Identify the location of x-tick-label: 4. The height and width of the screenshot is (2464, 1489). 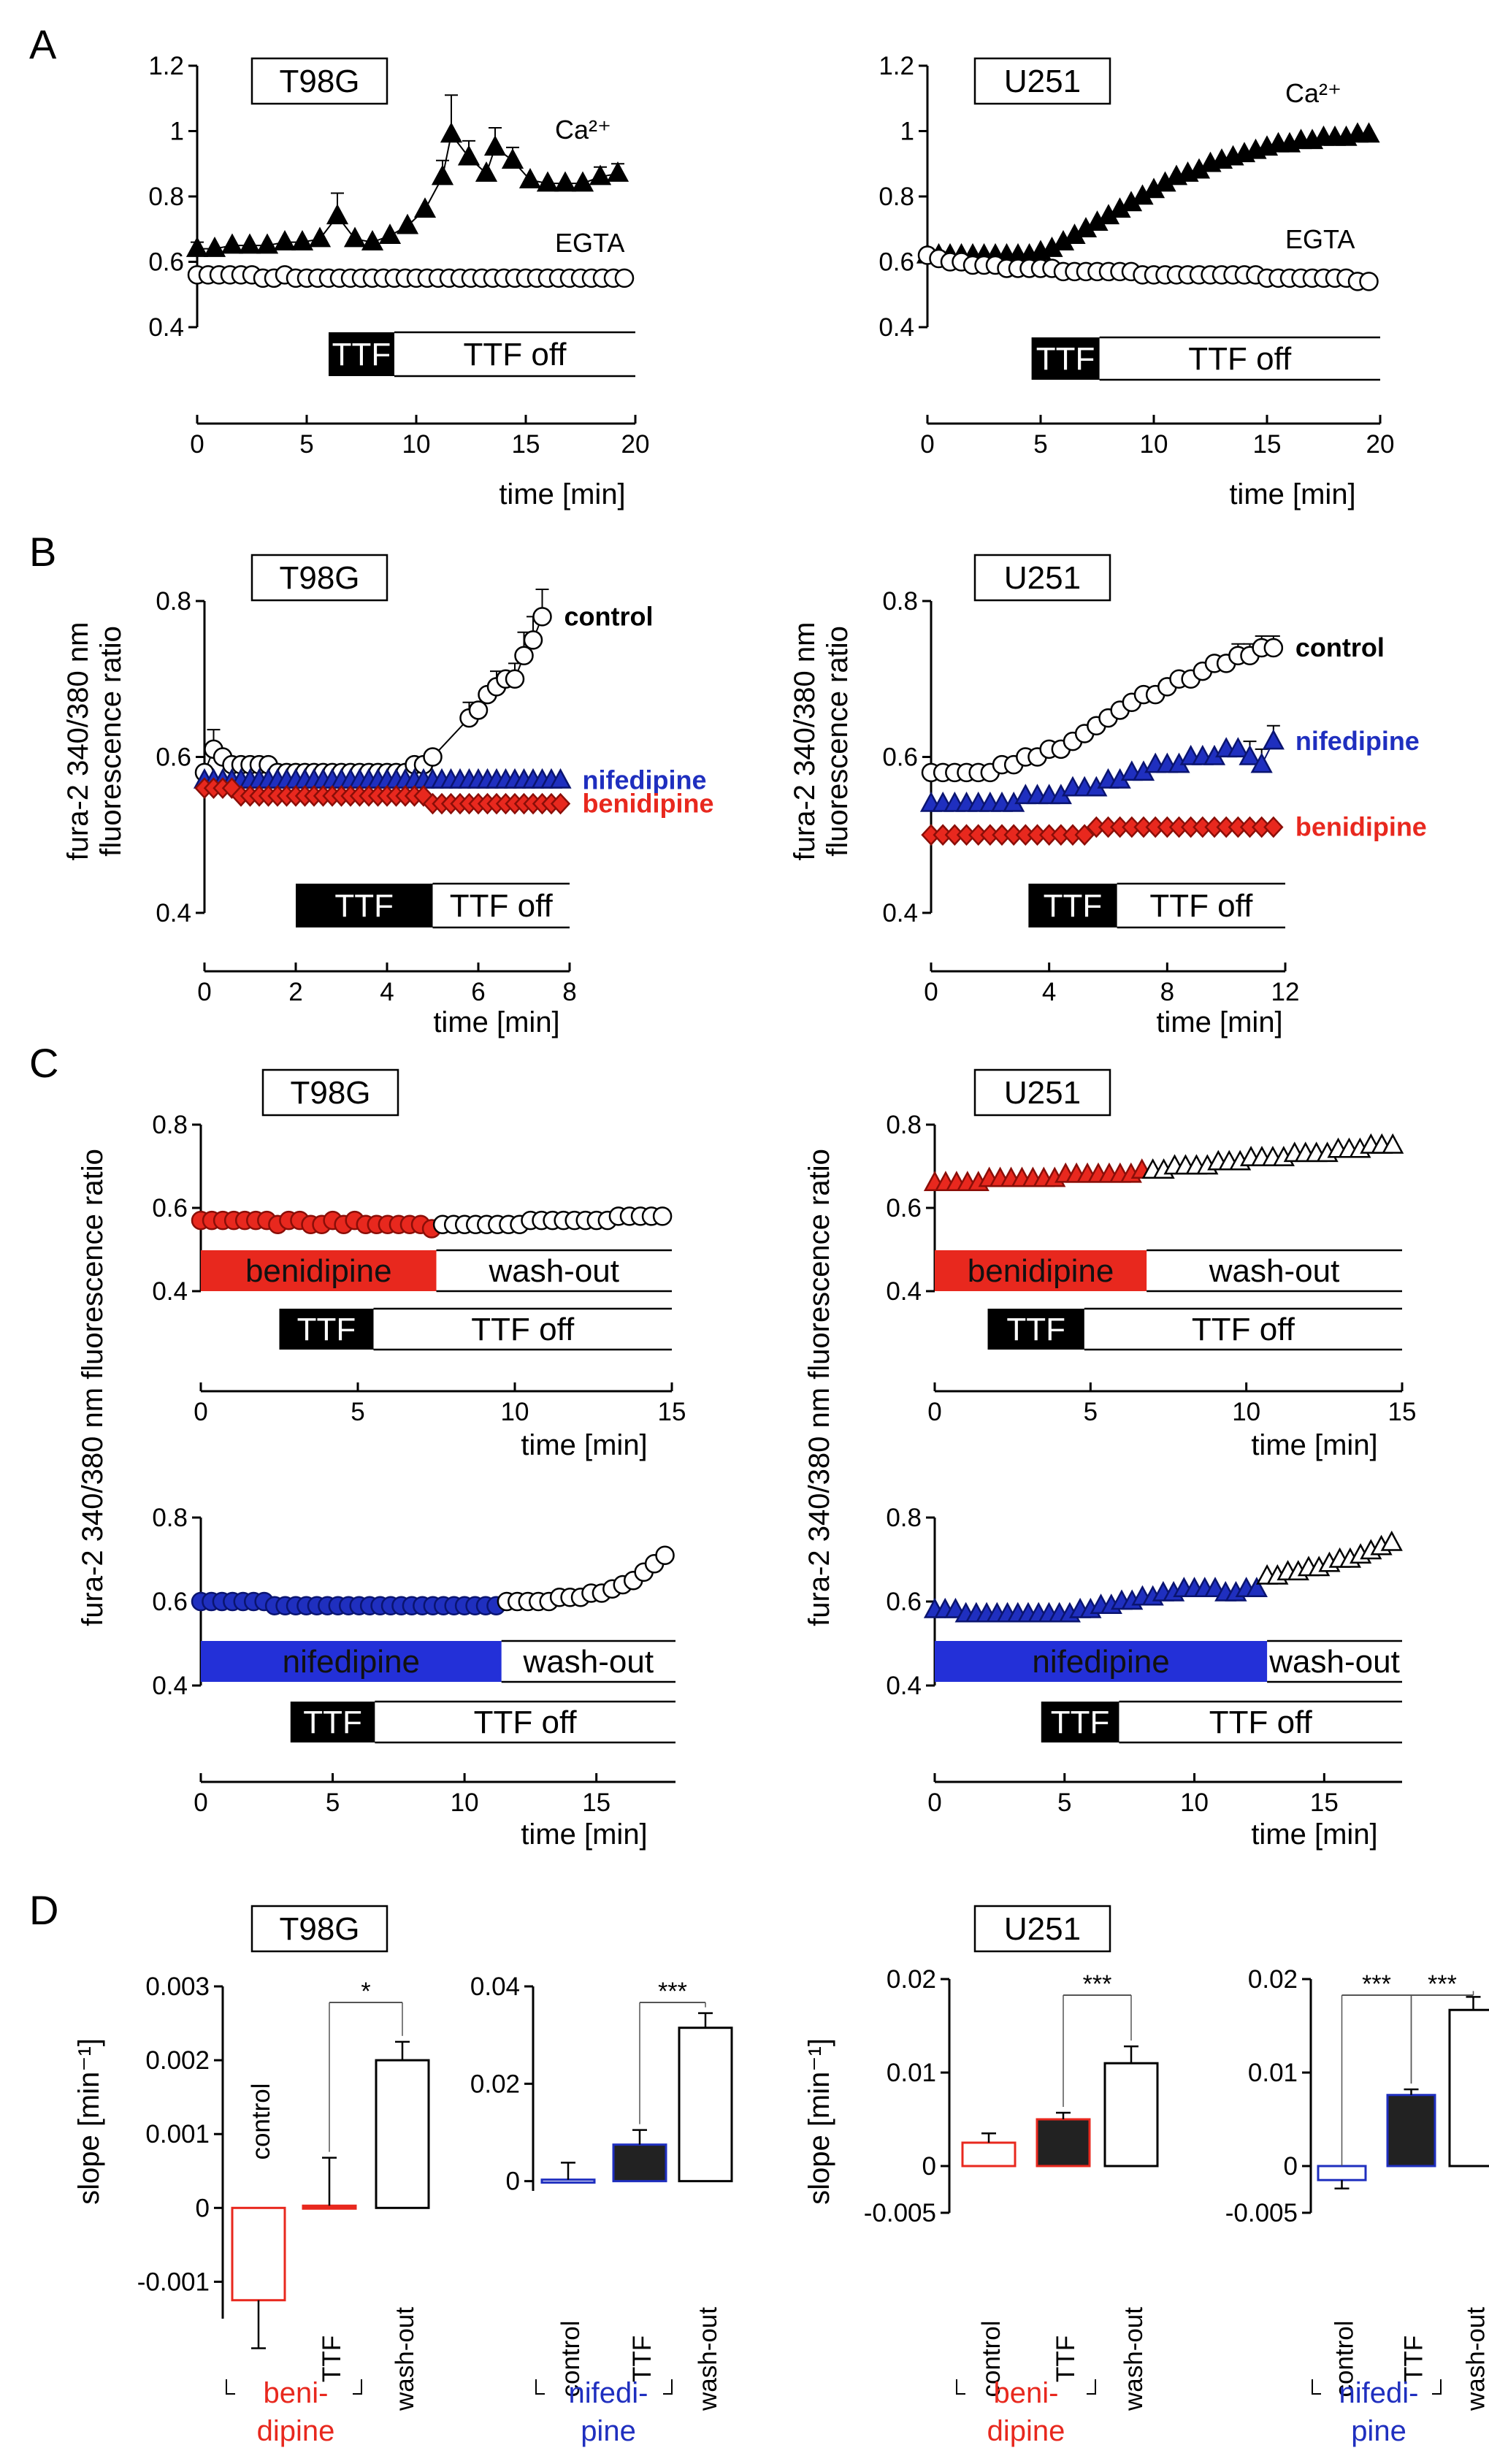
(1049, 992).